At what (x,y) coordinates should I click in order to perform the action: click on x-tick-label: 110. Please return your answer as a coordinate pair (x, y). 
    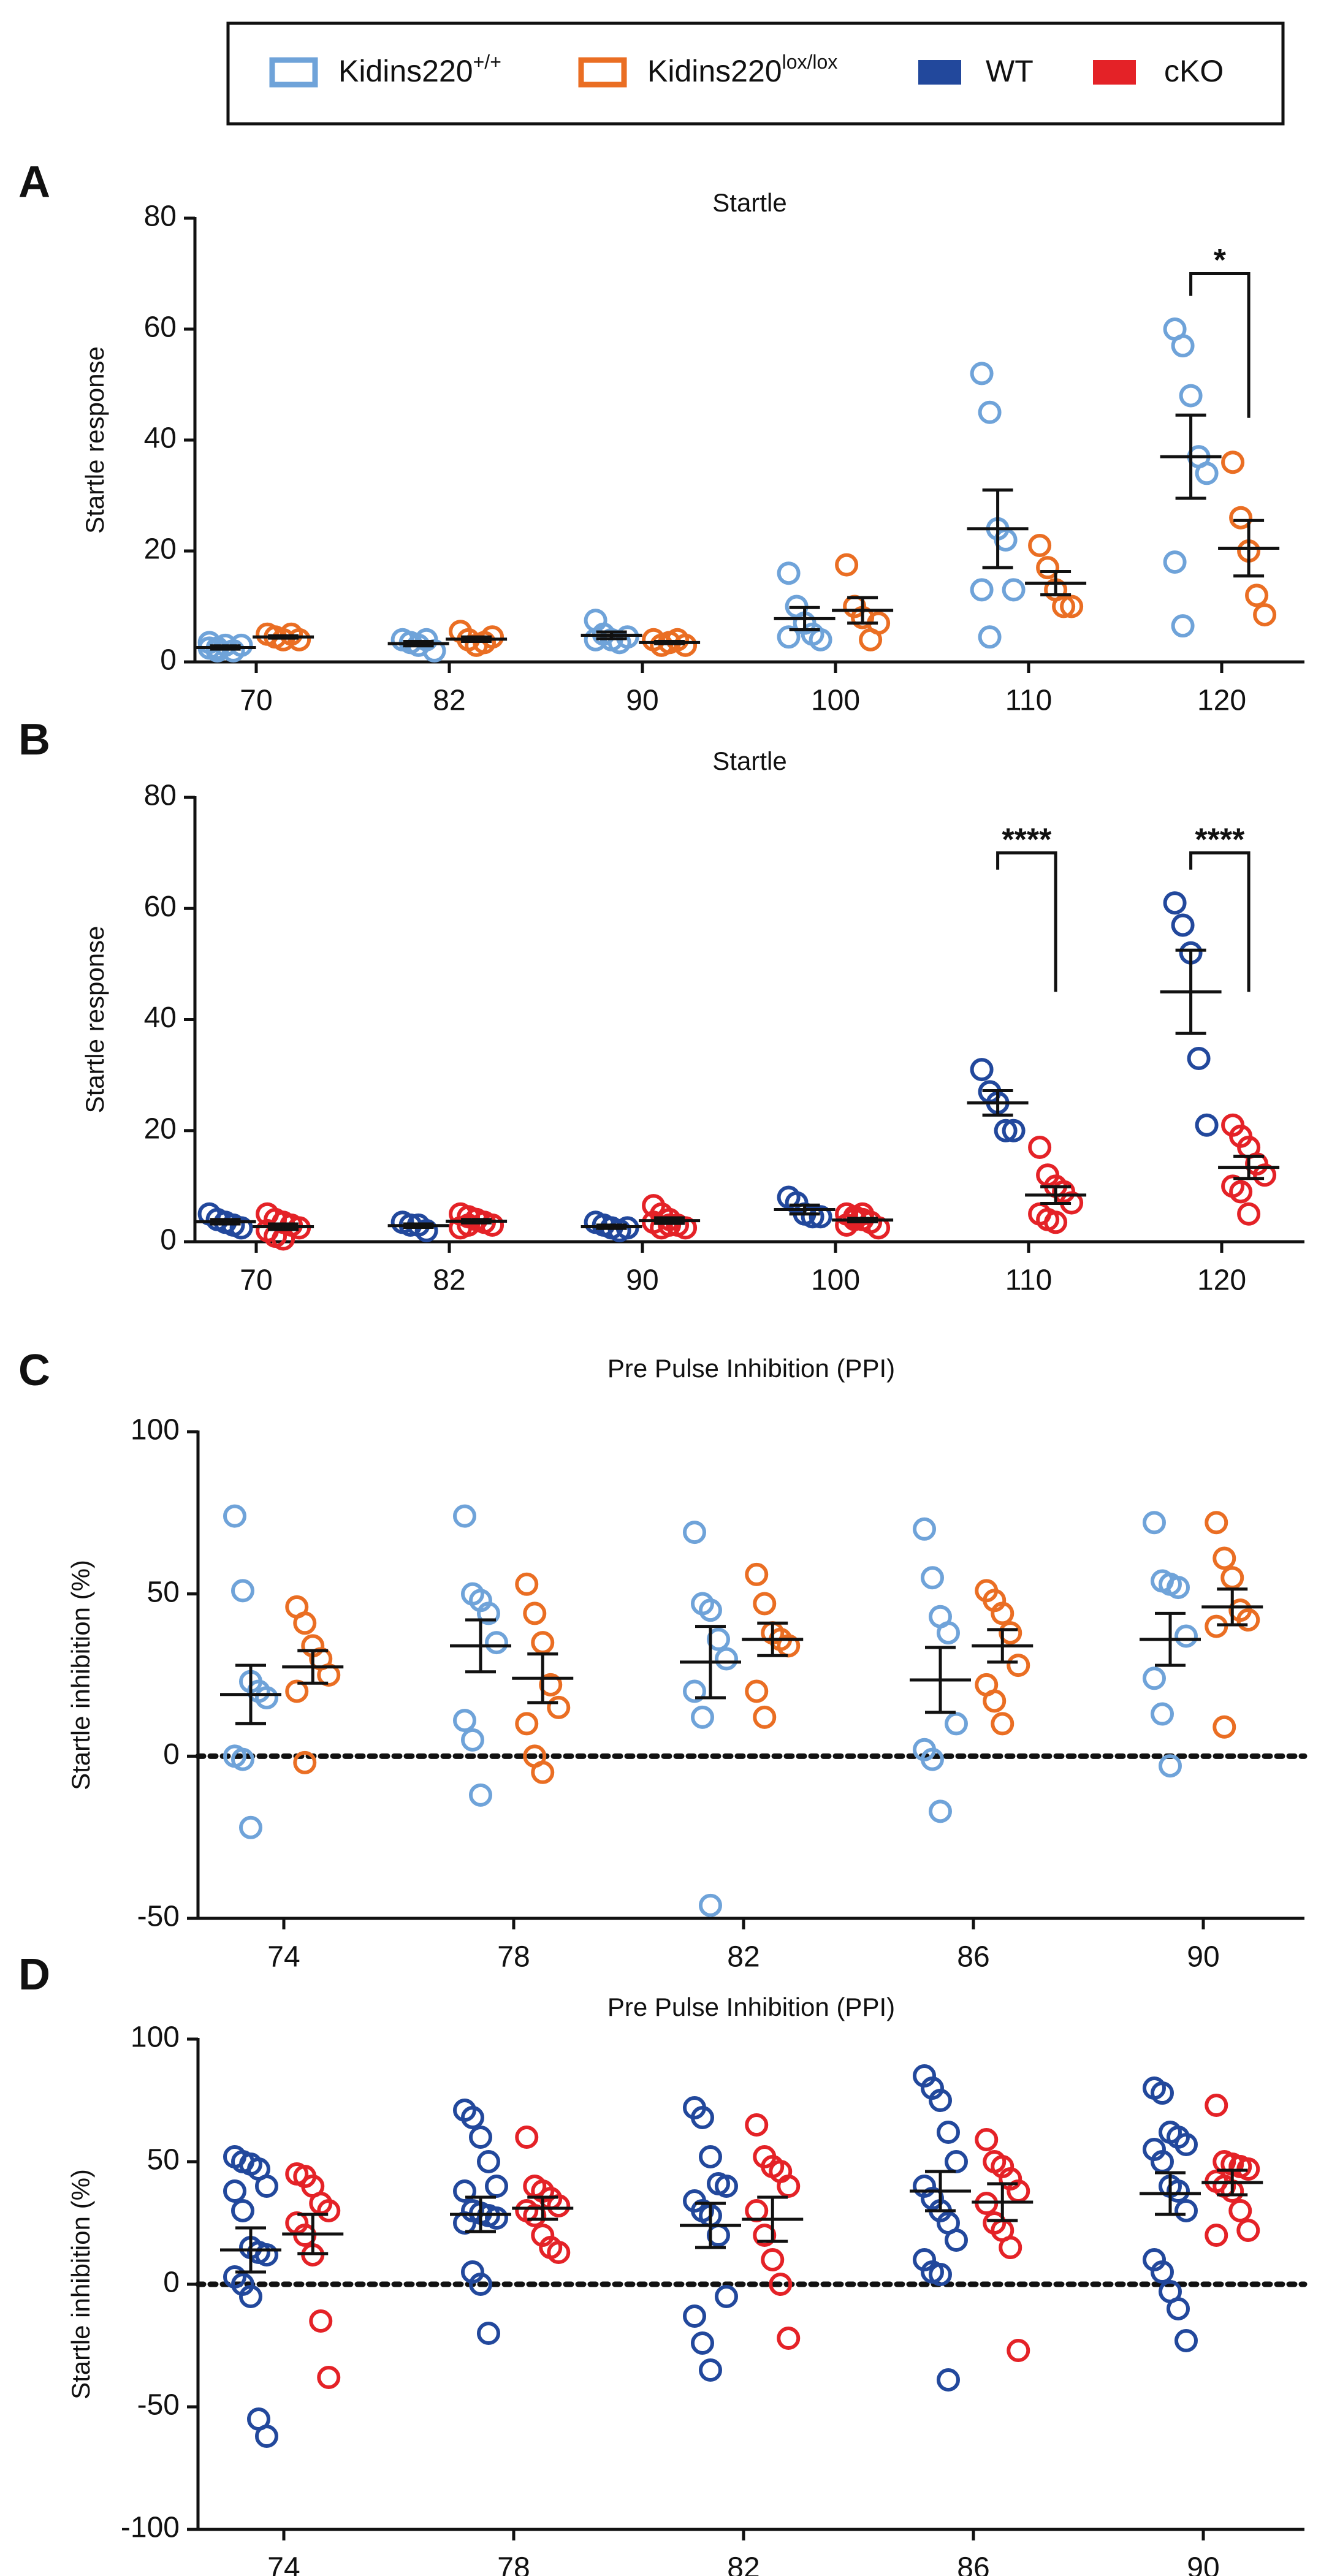
    Looking at the image, I should click on (1029, 1280).